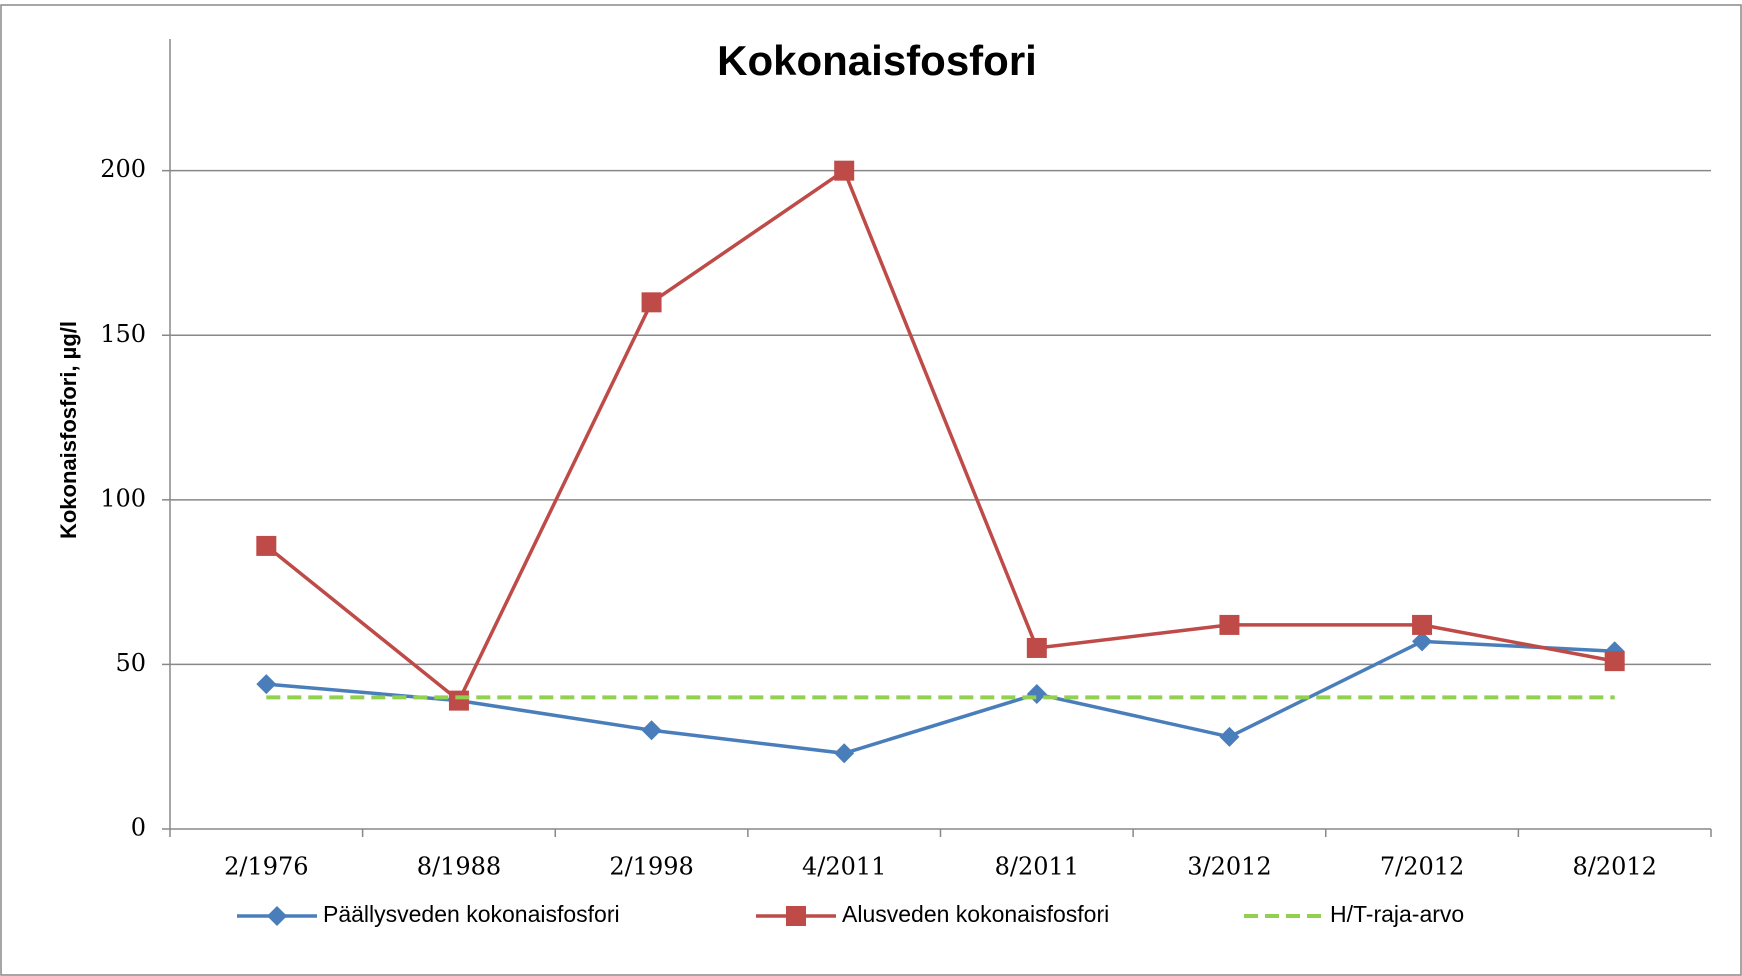 Image resolution: width=1742 pixels, height=976 pixels. Describe the element at coordinates (1422, 867) in the screenshot. I see `x-tick-label: 7/2012` at that location.